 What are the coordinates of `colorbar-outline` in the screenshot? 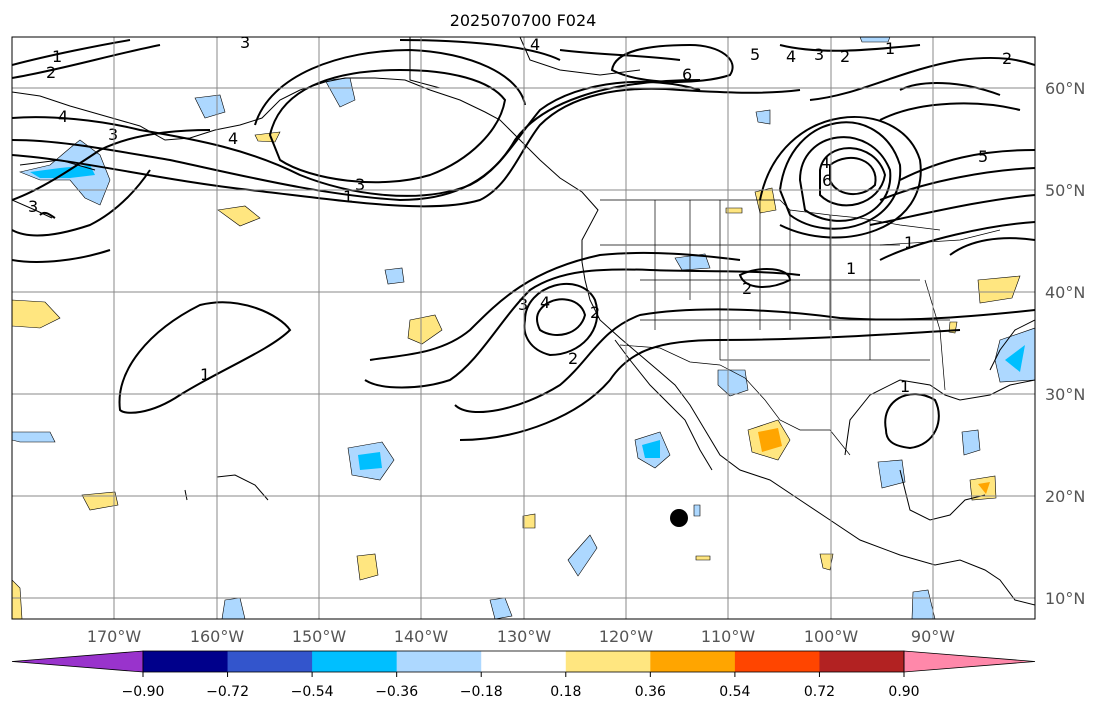 It's located at (523, 661).